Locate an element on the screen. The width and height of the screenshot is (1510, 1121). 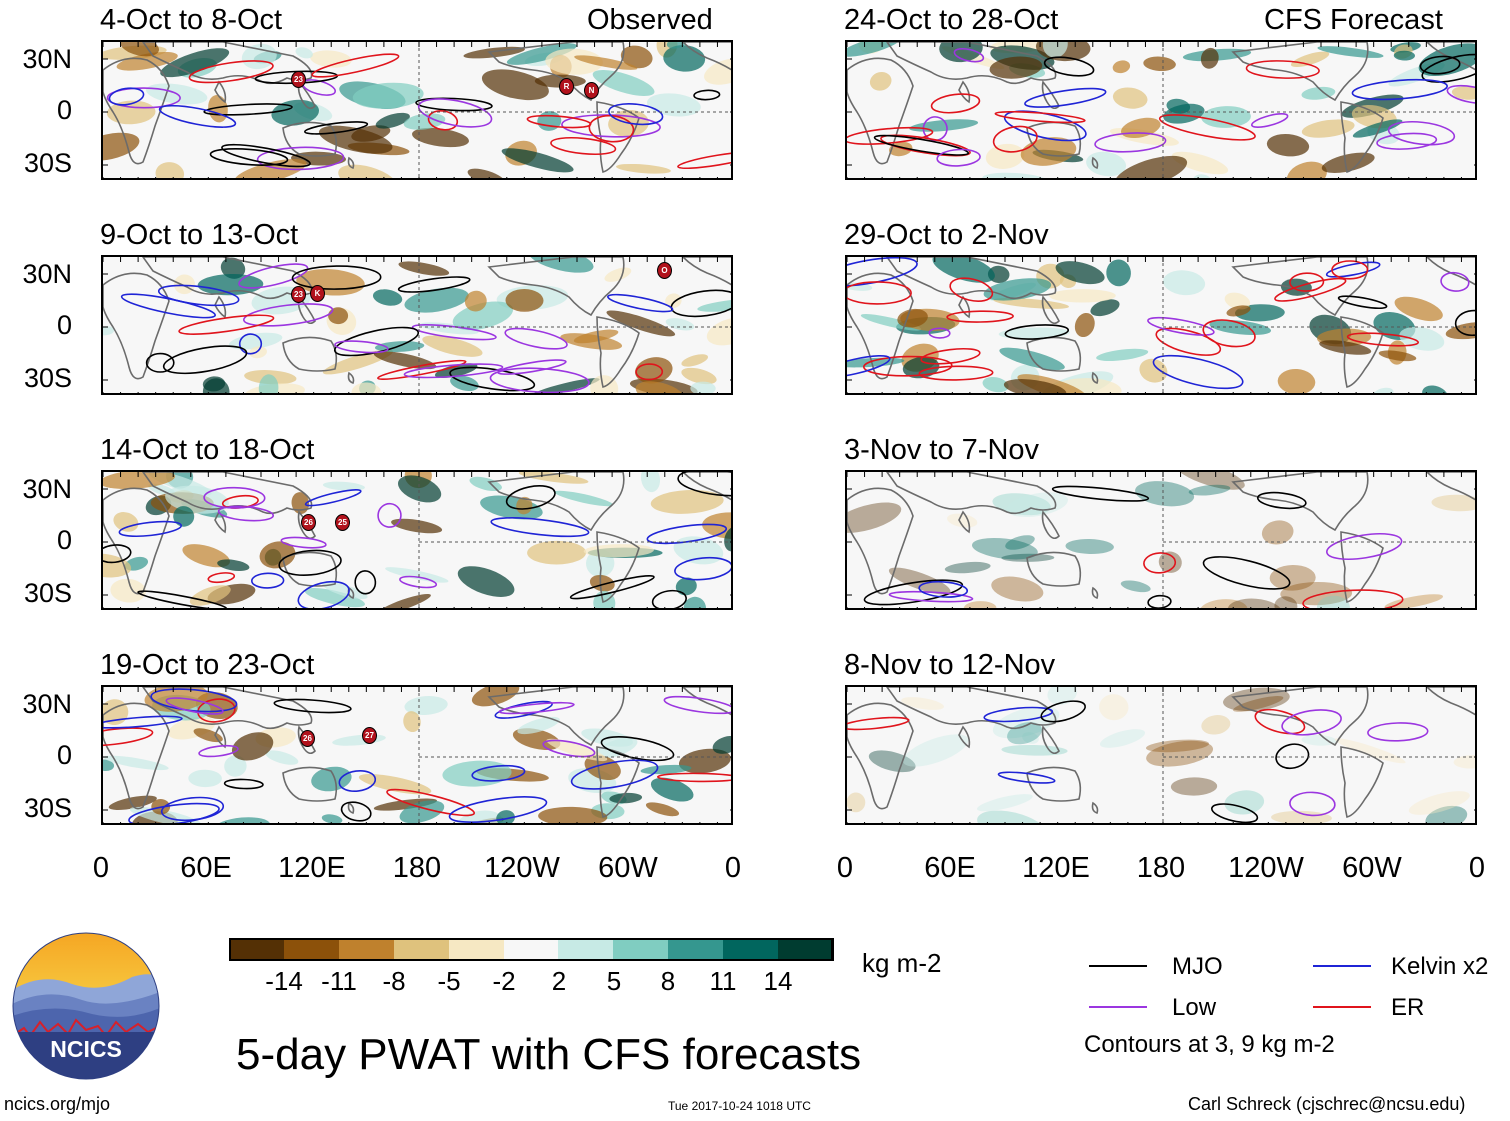
colorbar-tick: 8 is located at coordinates (668, 981).